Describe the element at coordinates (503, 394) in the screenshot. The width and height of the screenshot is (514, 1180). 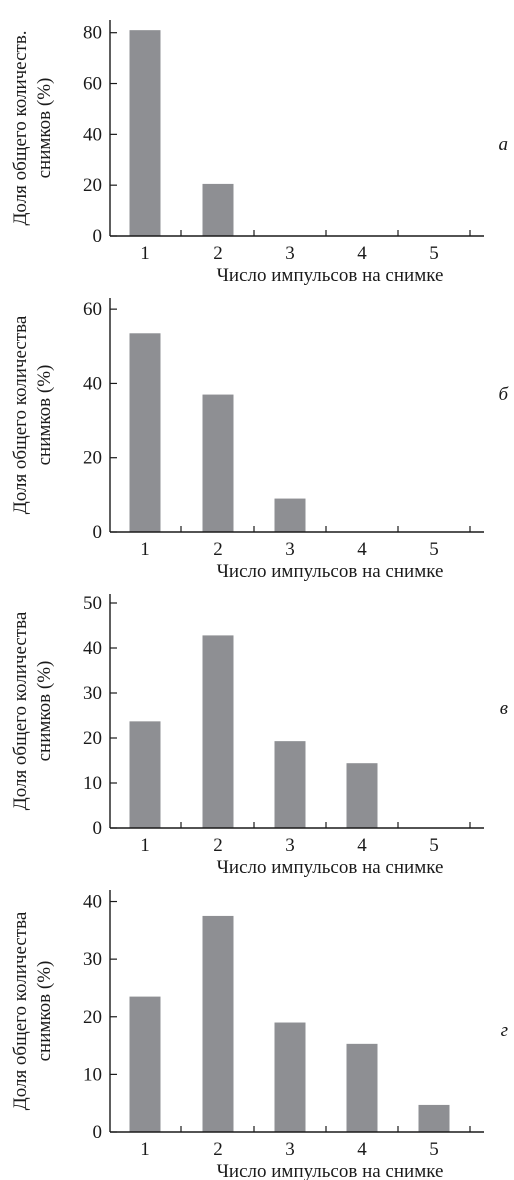
I see `panel-letter: б` at that location.